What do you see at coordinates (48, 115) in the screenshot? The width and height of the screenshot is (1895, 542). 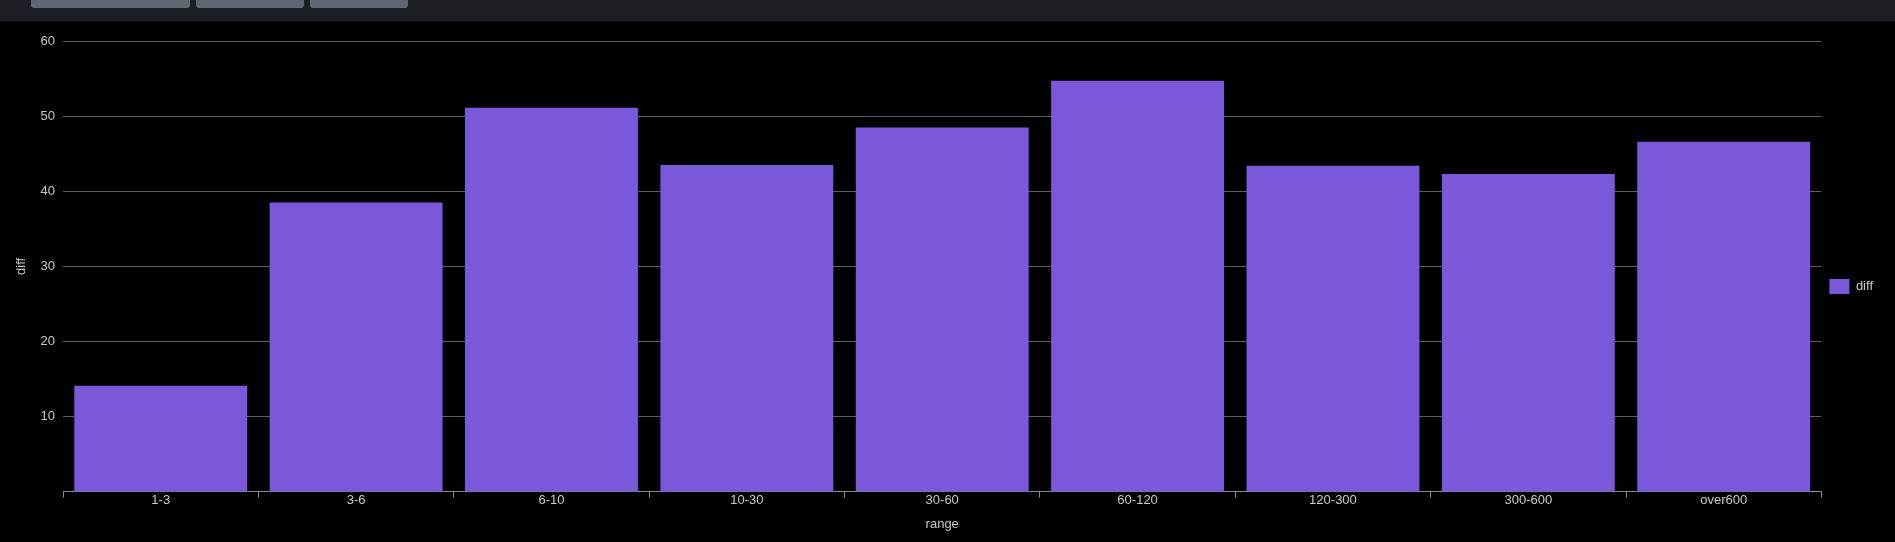 I see `y-tick-label: 50` at bounding box center [48, 115].